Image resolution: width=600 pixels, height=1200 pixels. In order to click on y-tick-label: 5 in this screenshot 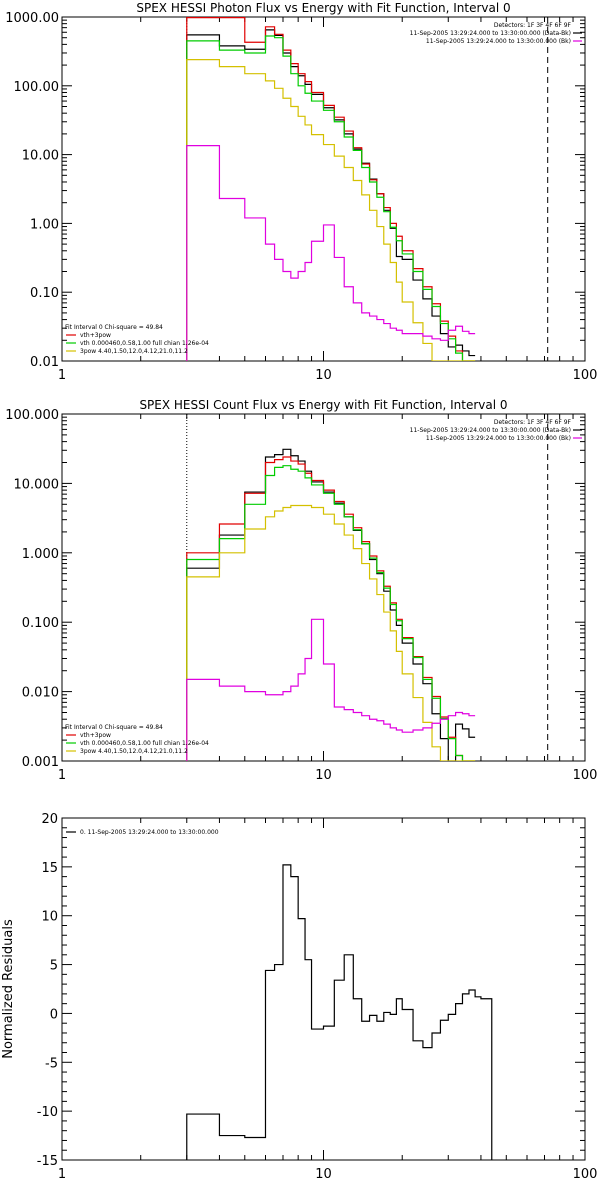, I will do `click(54, 966)`.